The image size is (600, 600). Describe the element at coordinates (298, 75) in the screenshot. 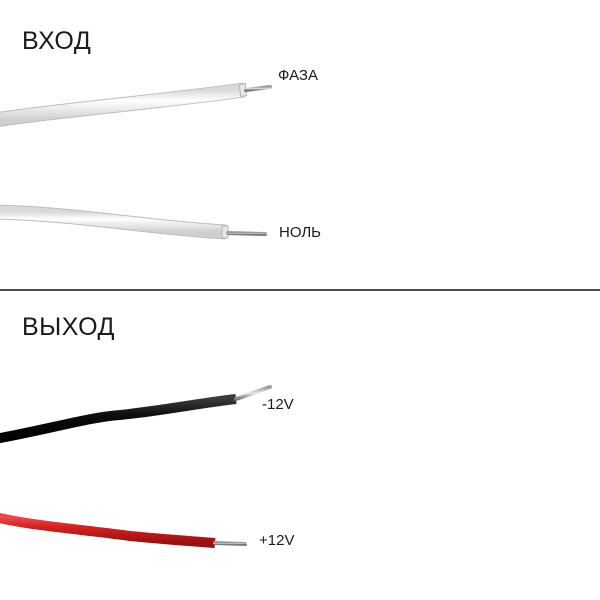

I see `phase-label: ФАЗА` at that location.